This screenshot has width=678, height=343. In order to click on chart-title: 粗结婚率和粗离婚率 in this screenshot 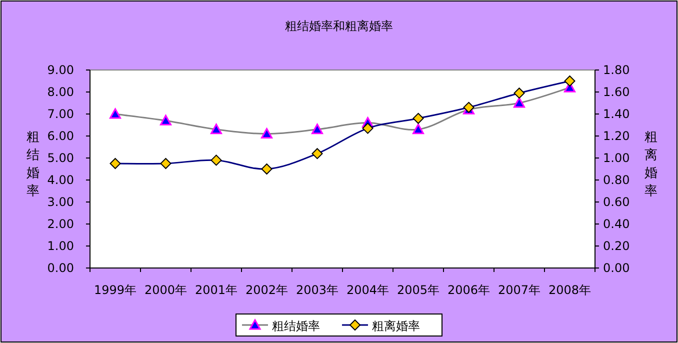, I will do `click(339, 26)`.